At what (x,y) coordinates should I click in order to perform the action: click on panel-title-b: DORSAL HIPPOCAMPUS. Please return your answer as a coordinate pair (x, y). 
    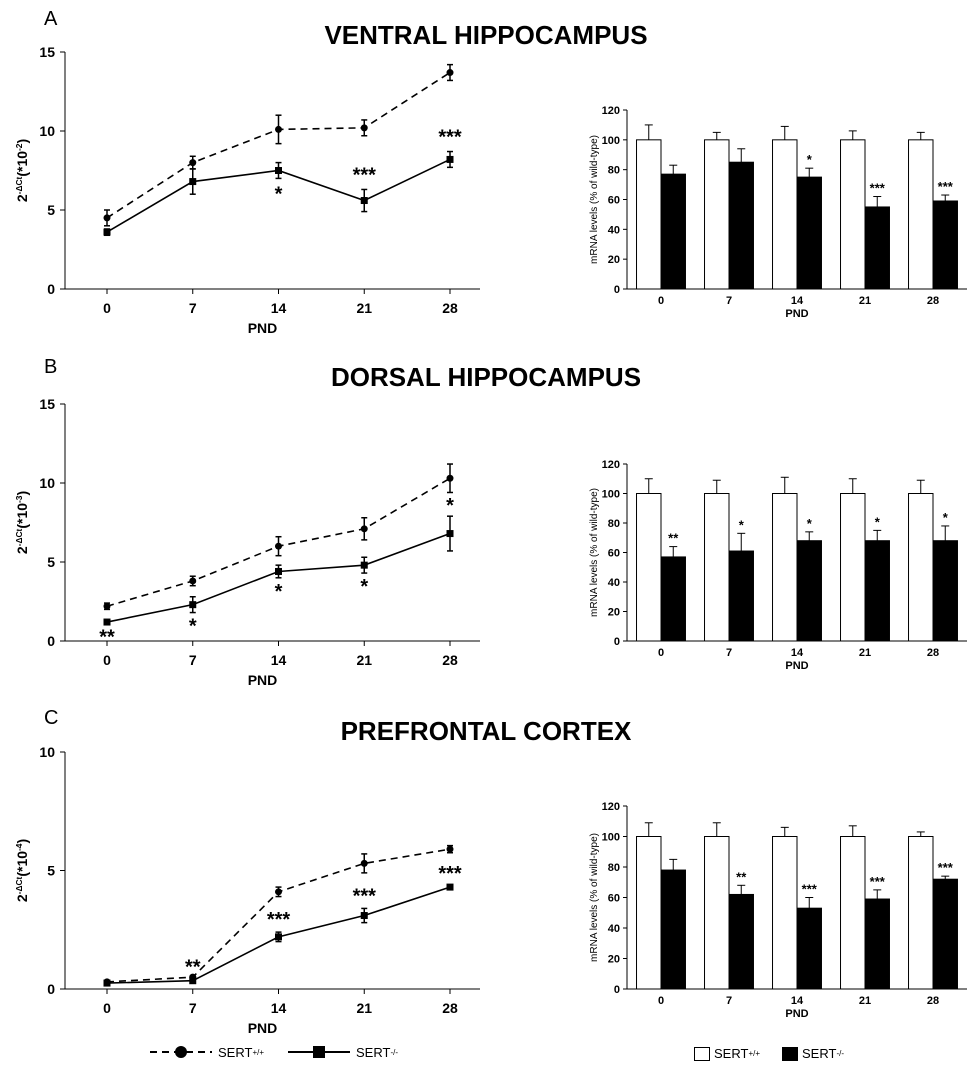
    Looking at the image, I should click on (486, 377).